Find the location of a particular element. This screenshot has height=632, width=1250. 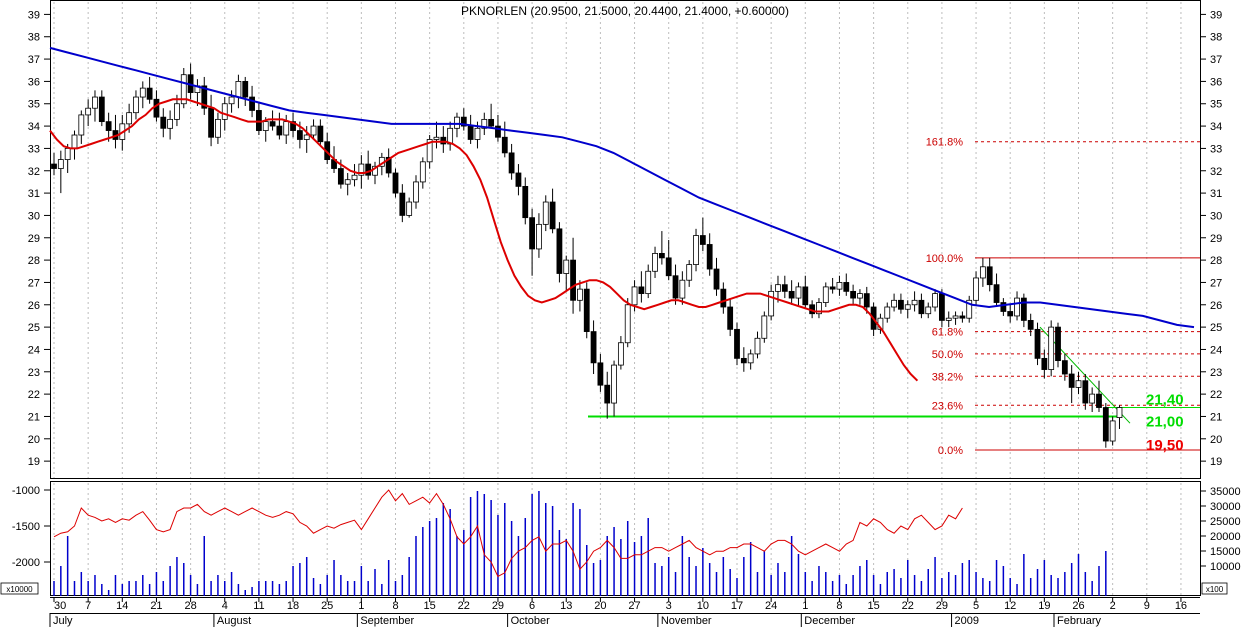

support-lines: 21,40 21,00 19,50 is located at coordinates (894, 390).